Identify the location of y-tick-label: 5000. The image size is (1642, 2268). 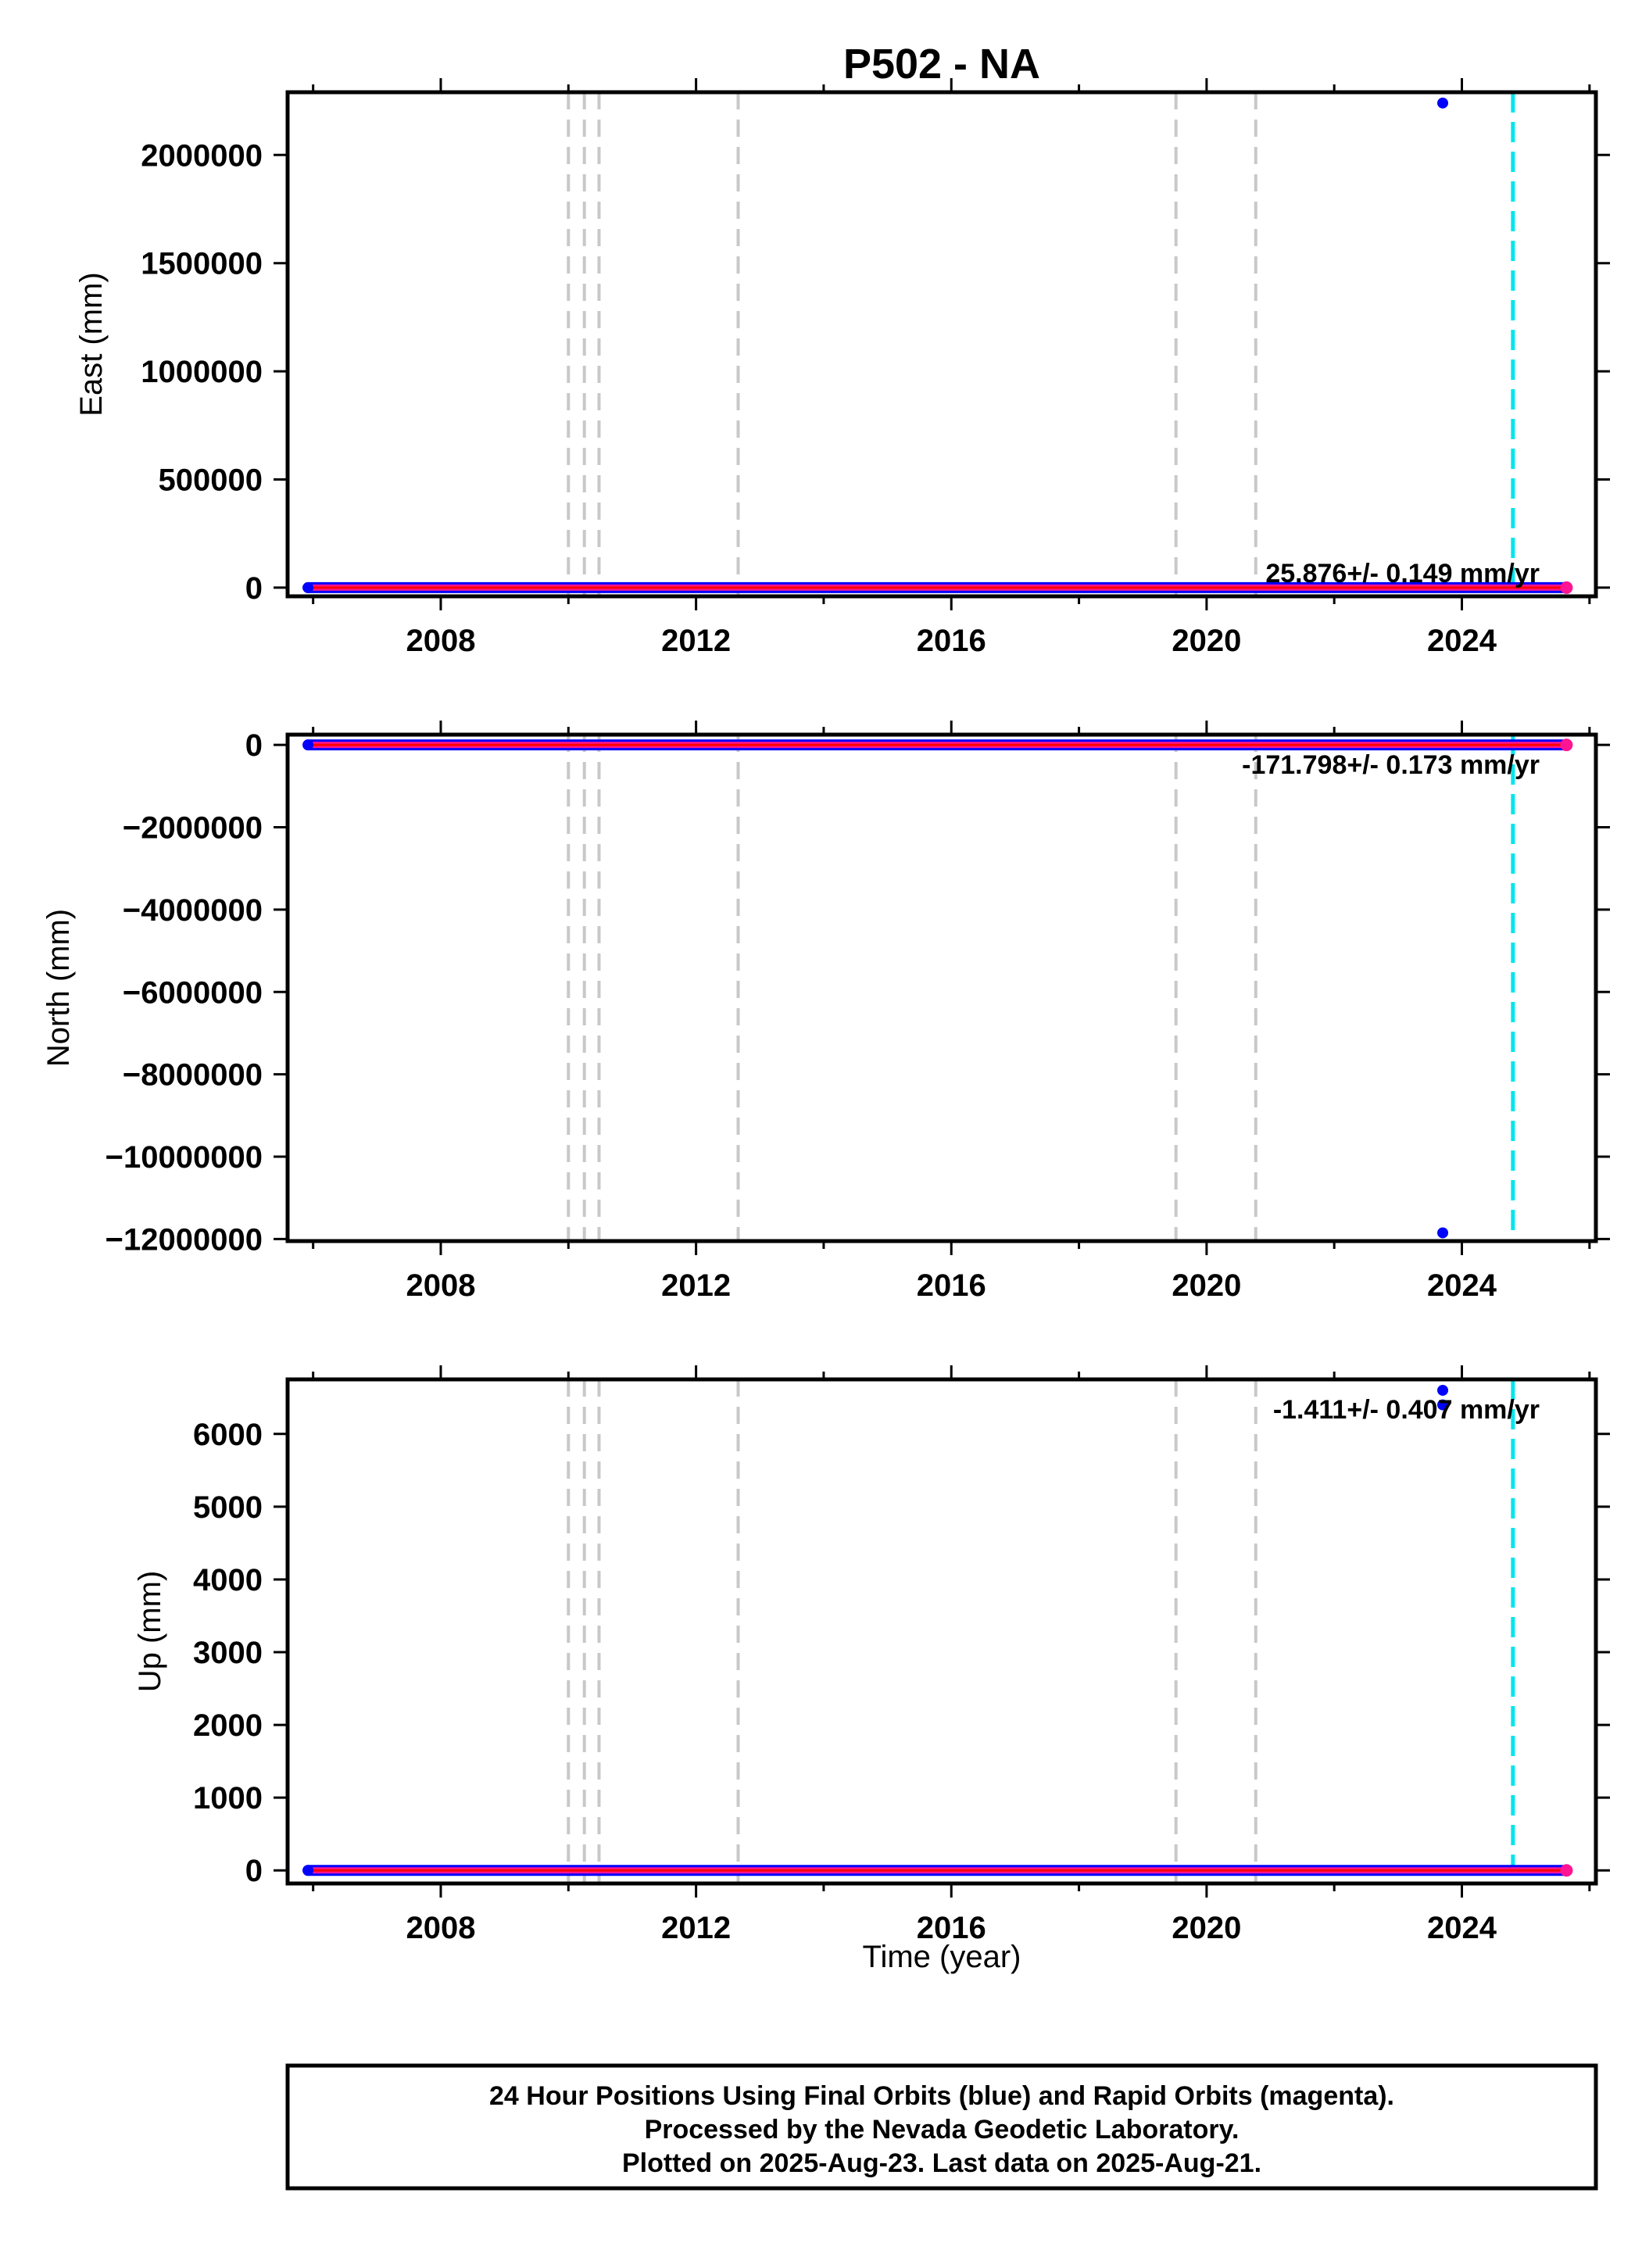
(228, 1508).